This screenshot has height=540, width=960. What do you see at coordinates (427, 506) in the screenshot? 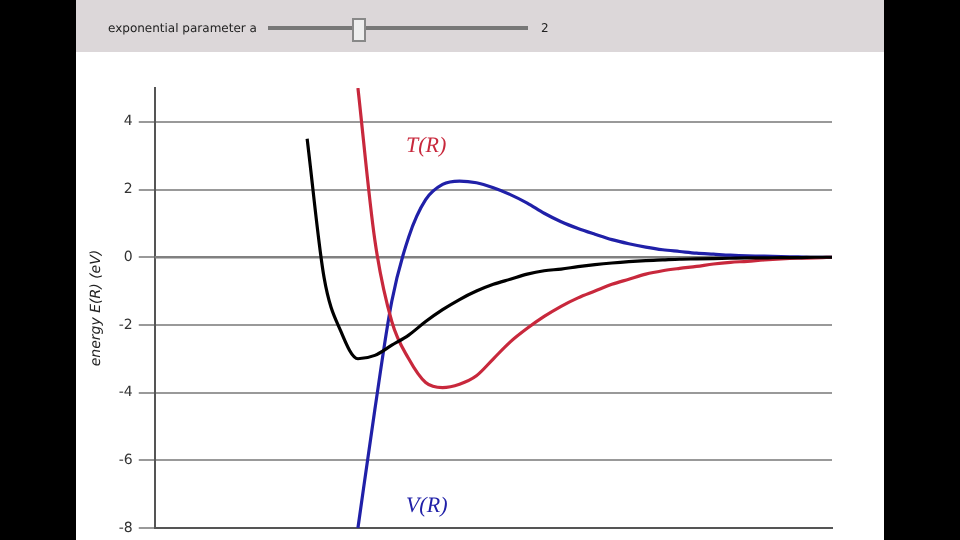
I see `series-label: V(R)` at bounding box center [427, 506].